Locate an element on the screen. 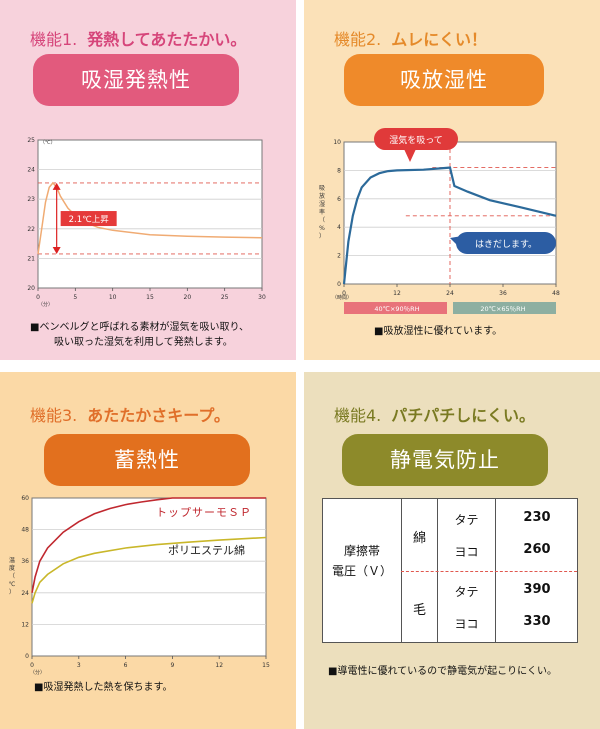 This screenshot has width=600, height=729. y-axis-label-char: 放 is located at coordinates (322, 196).